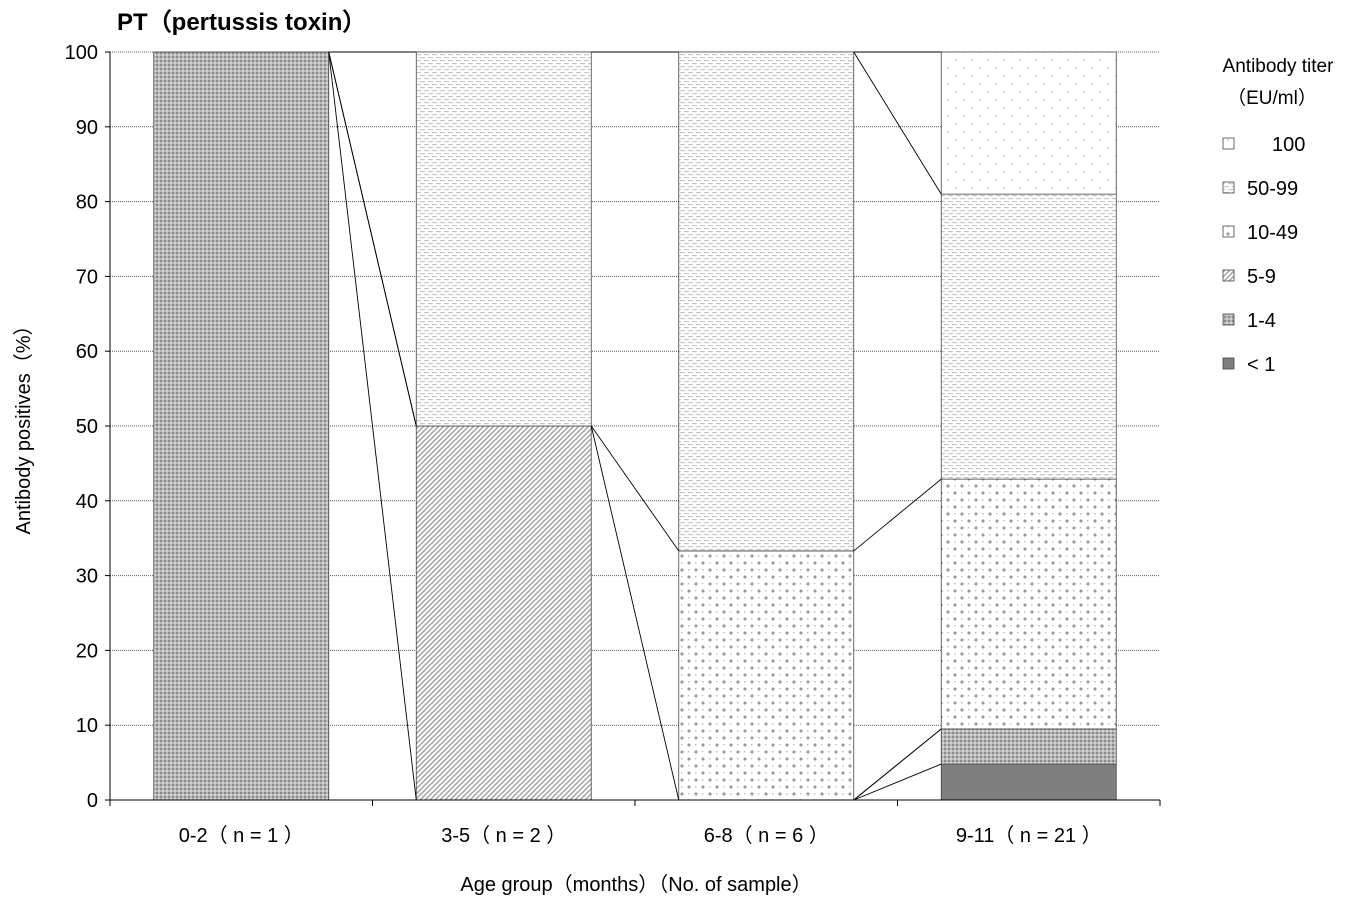  What do you see at coordinates (87, 726) in the screenshot?
I see `y-tick-label: 10` at bounding box center [87, 726].